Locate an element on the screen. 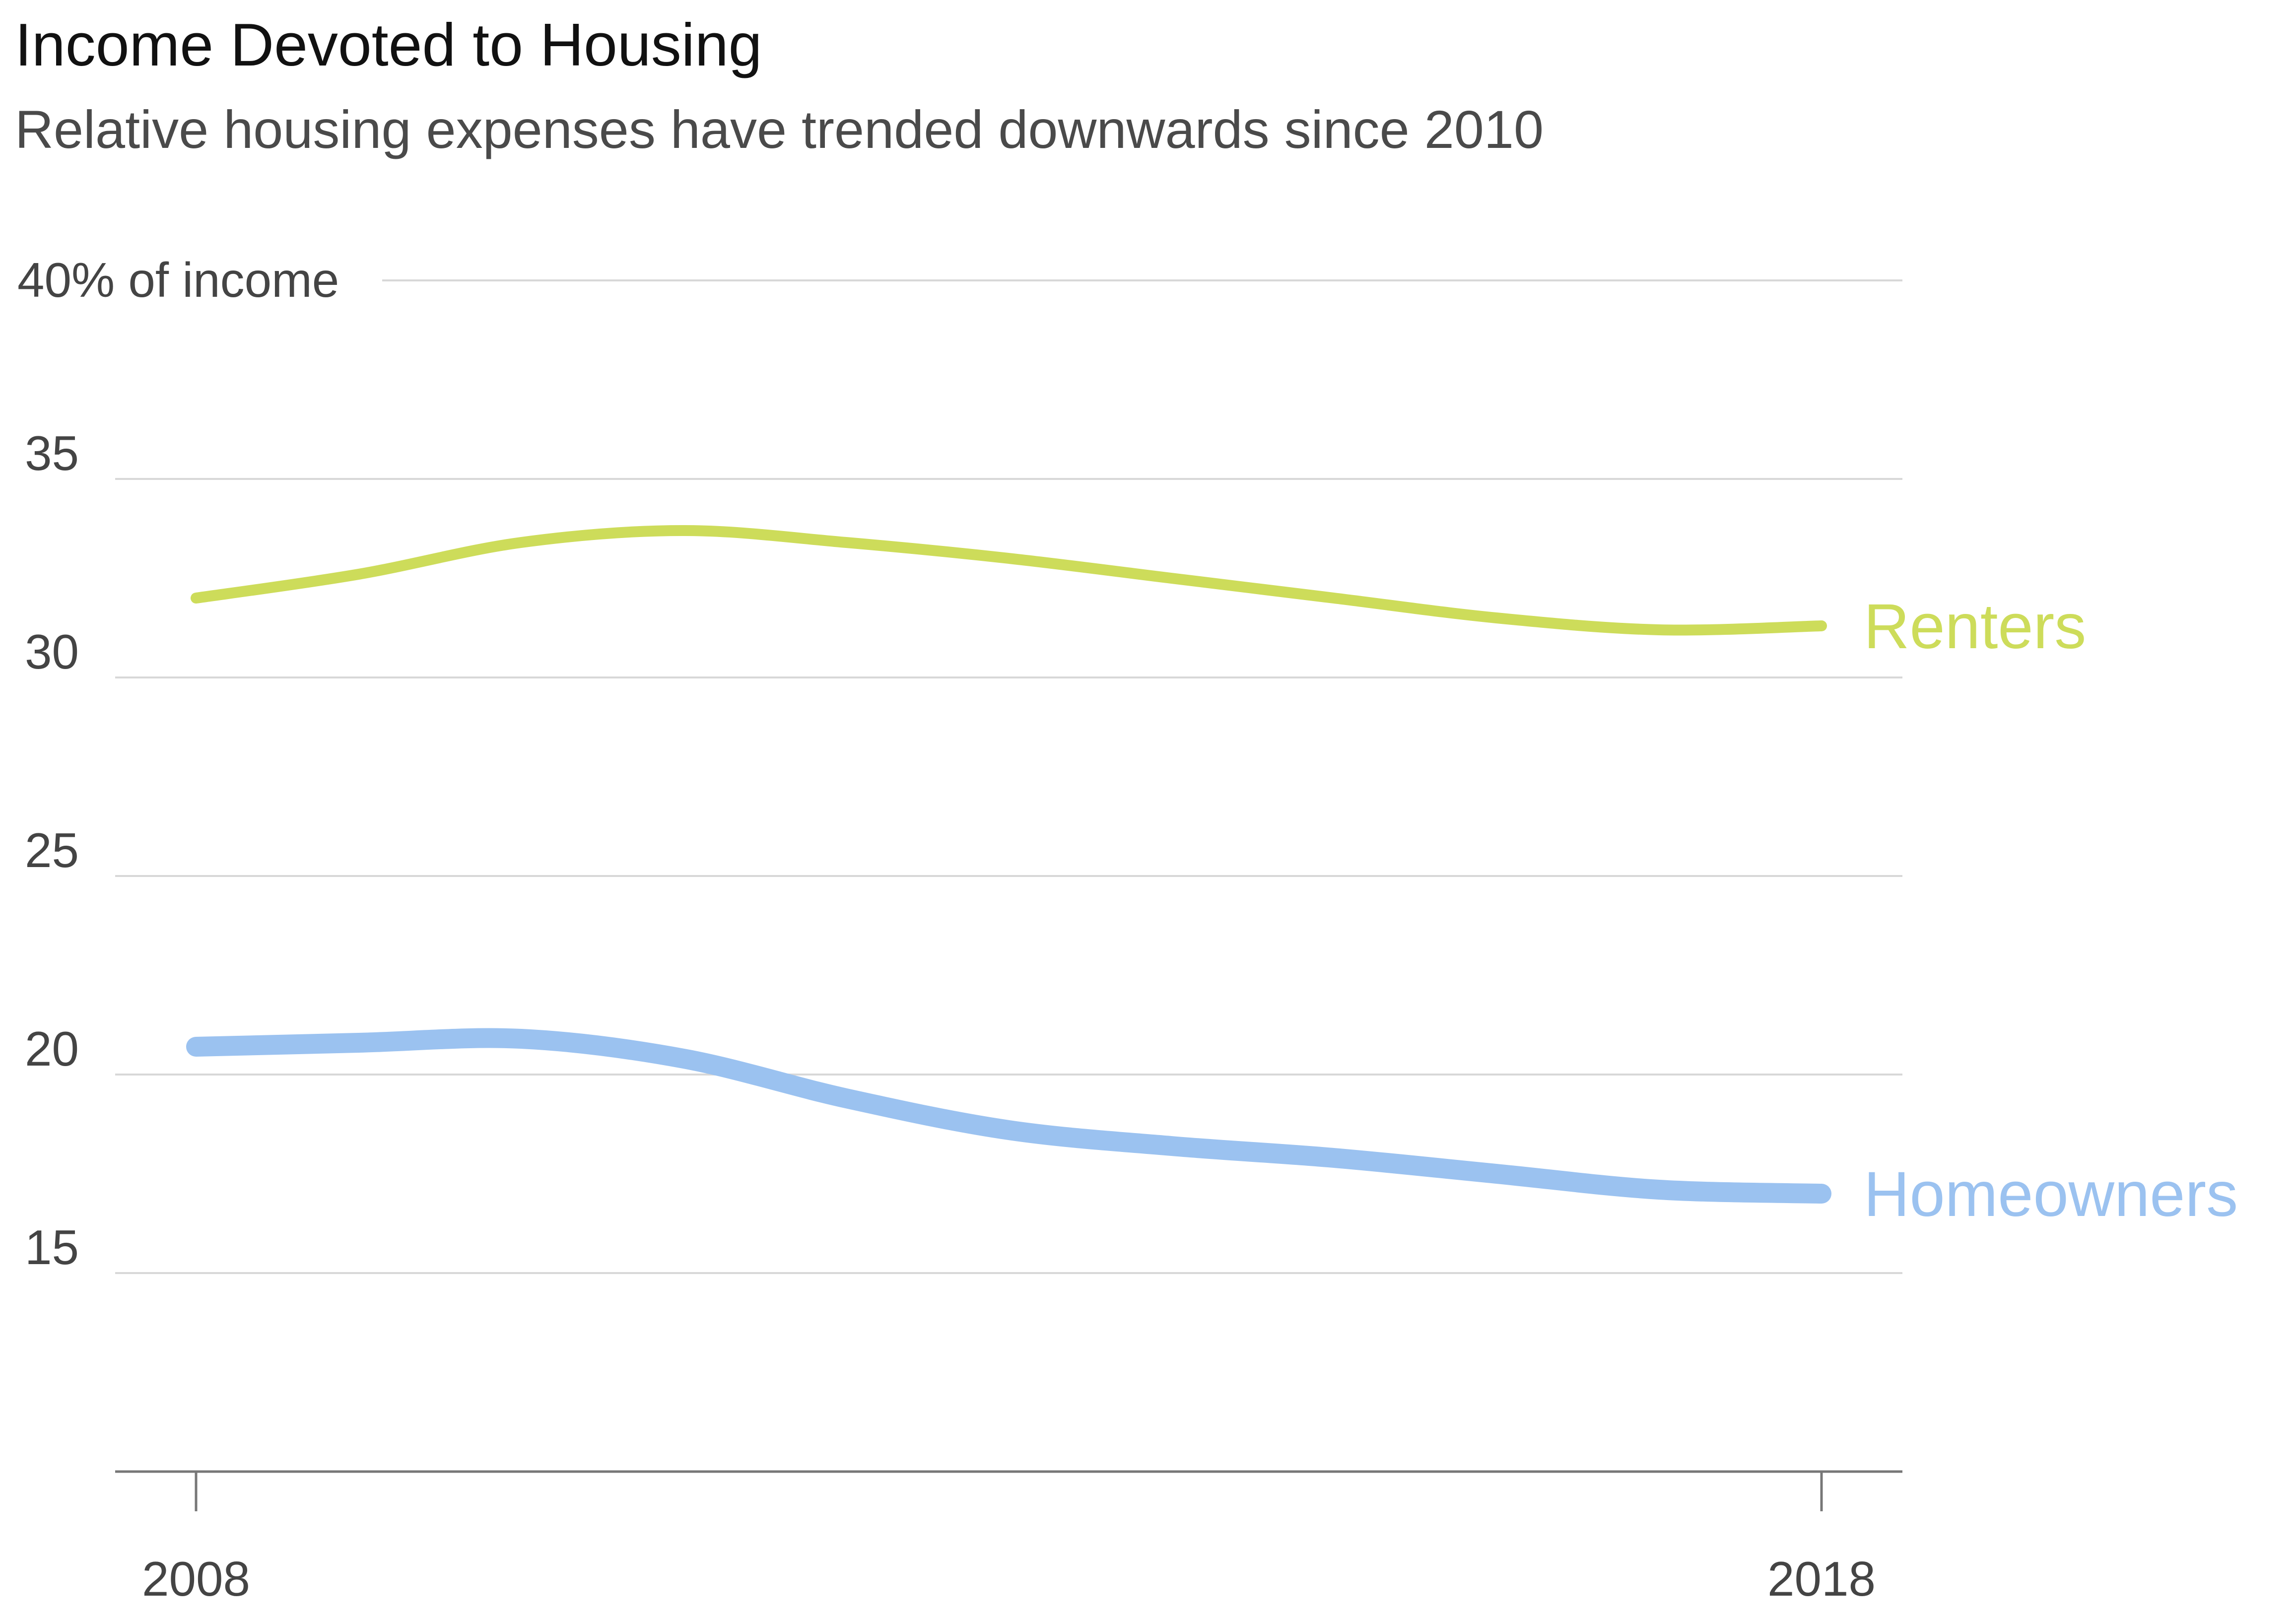 This screenshot has height=1617, width=2296. series-line-renters is located at coordinates (1009, 580).